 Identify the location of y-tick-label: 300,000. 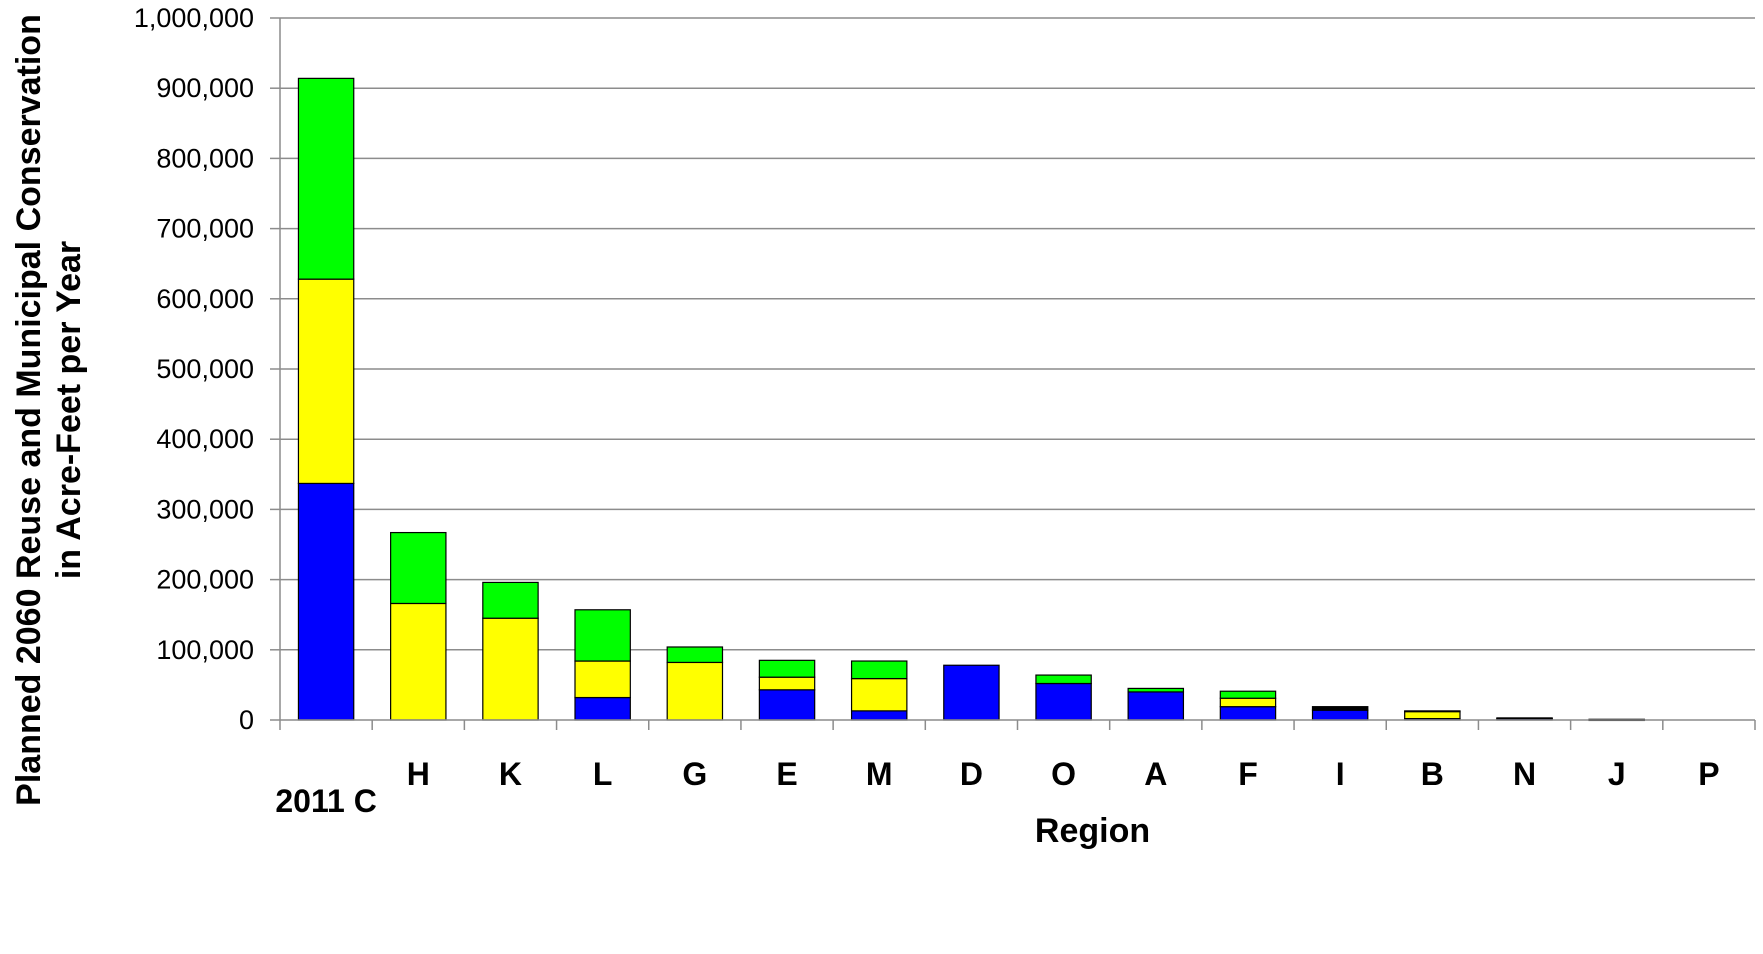
(205, 509).